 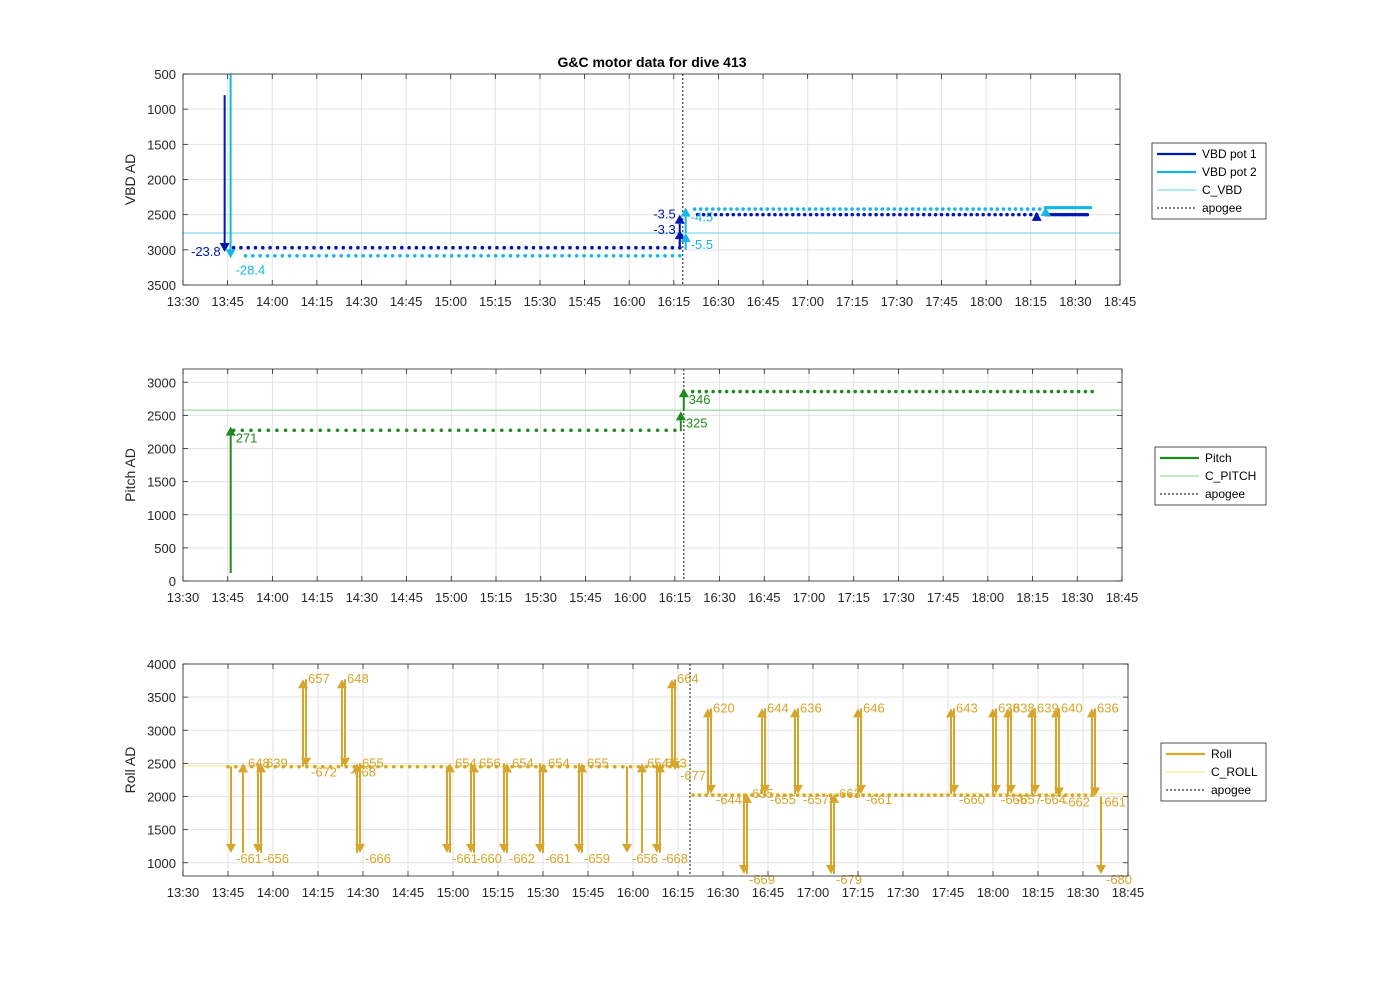 I want to click on y-tick-label: 0, so click(x=172, y=581).